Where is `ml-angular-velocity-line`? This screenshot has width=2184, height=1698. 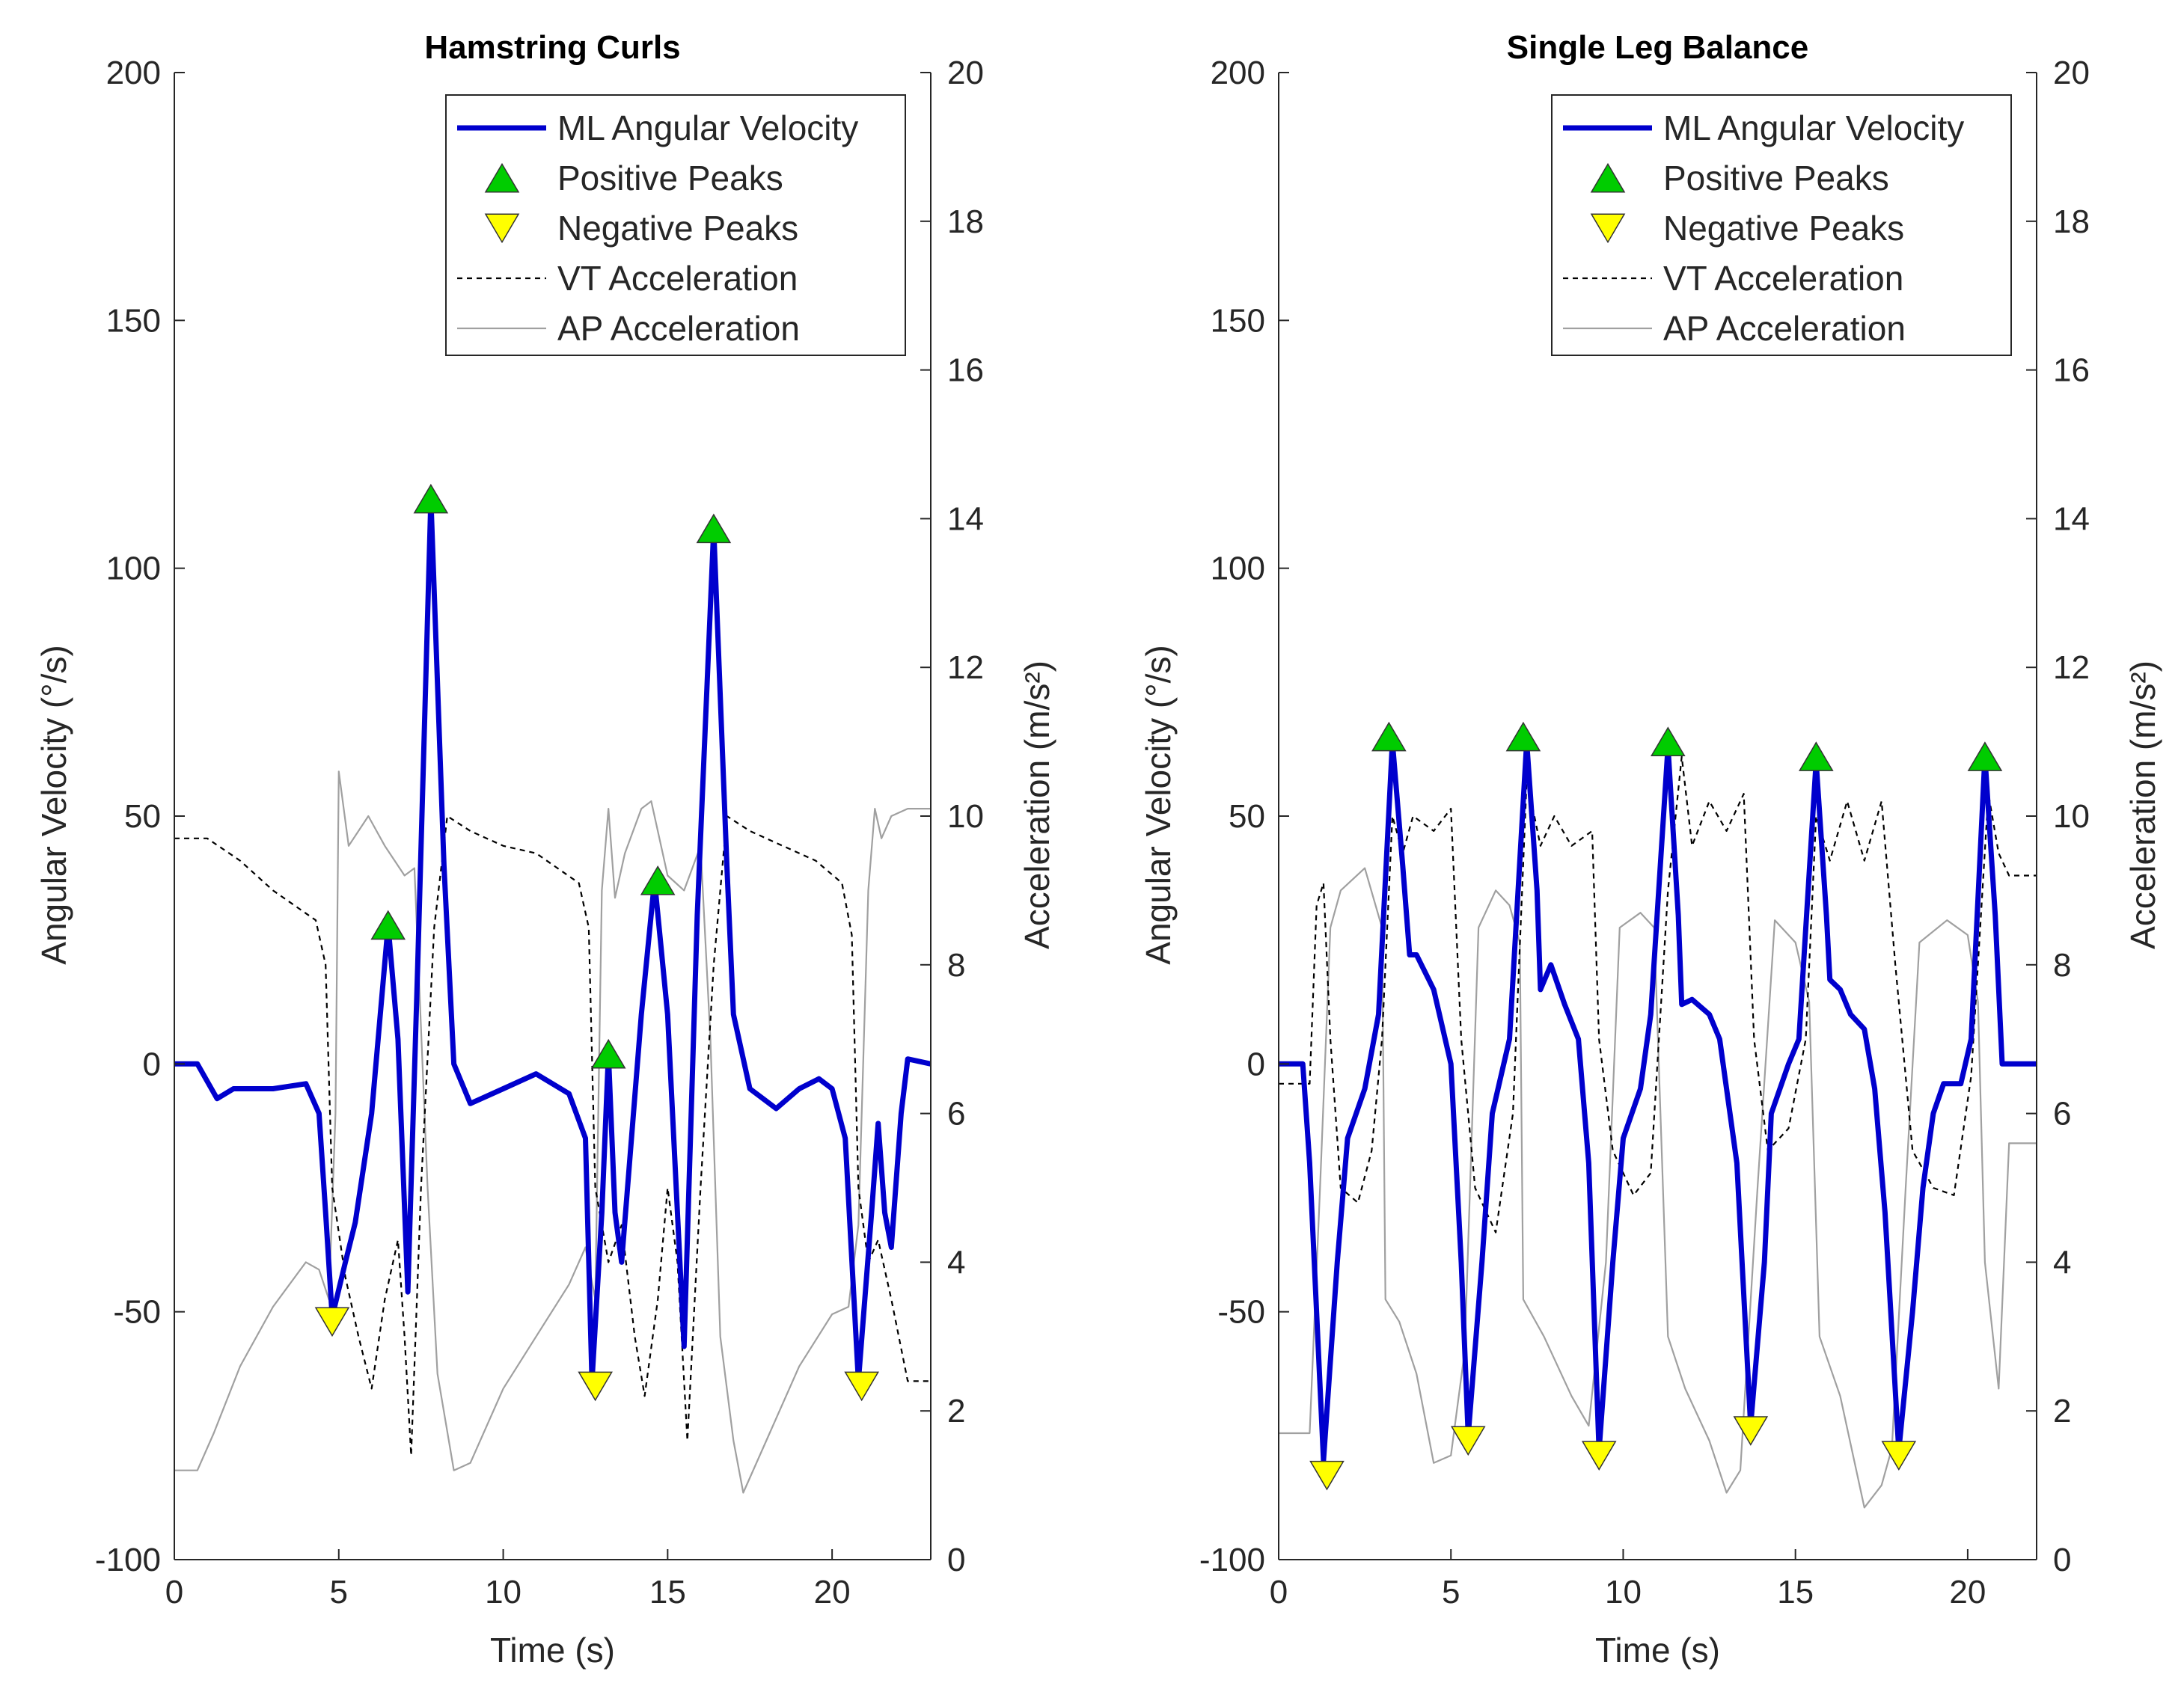
ml-angular-velocity-line is located at coordinates (1658, 1101).